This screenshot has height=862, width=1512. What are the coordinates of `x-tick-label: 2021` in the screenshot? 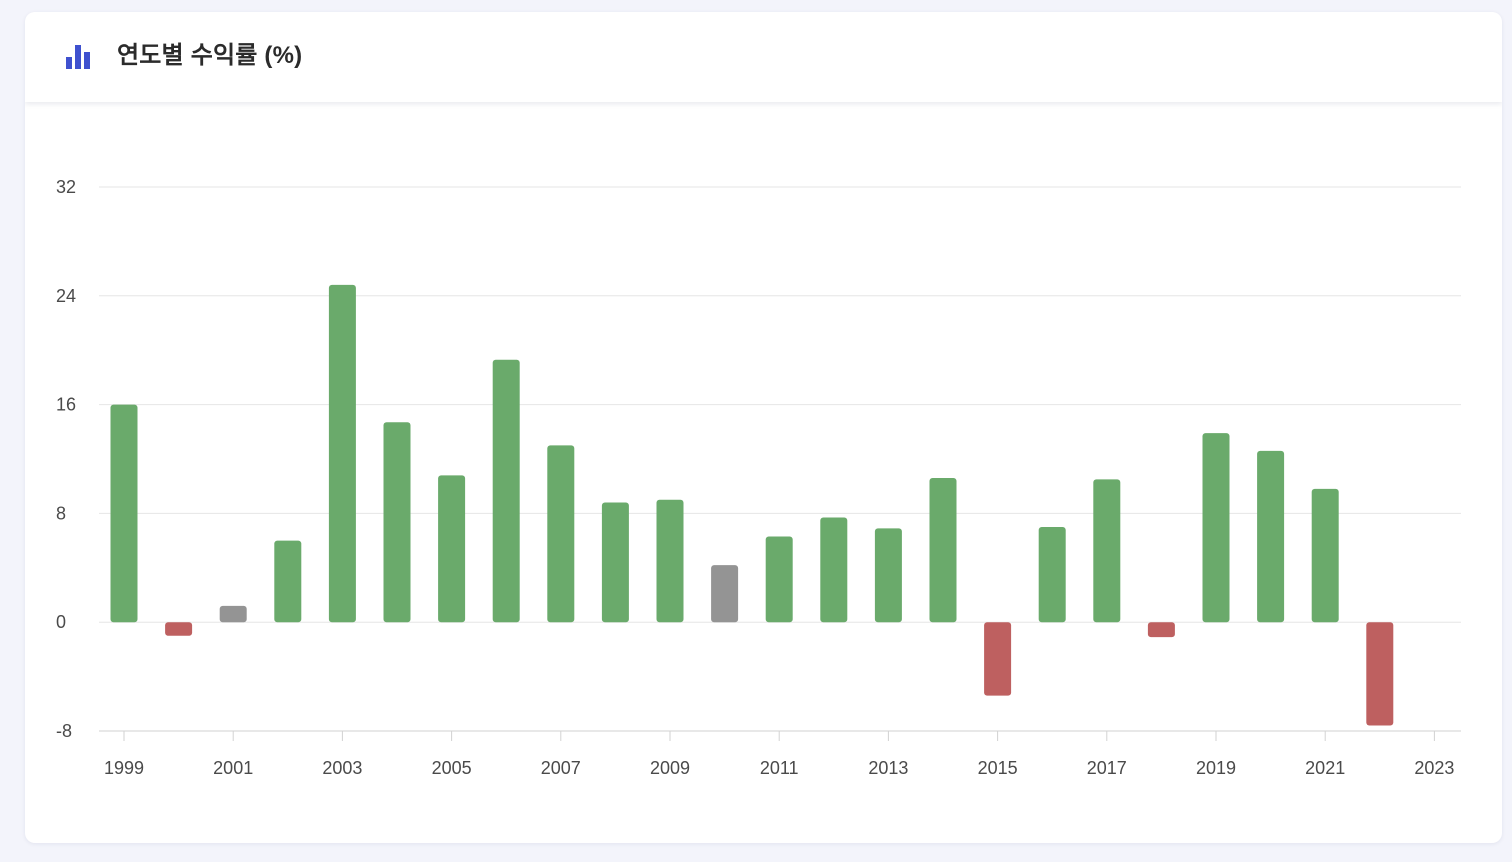 It's located at (1325, 768).